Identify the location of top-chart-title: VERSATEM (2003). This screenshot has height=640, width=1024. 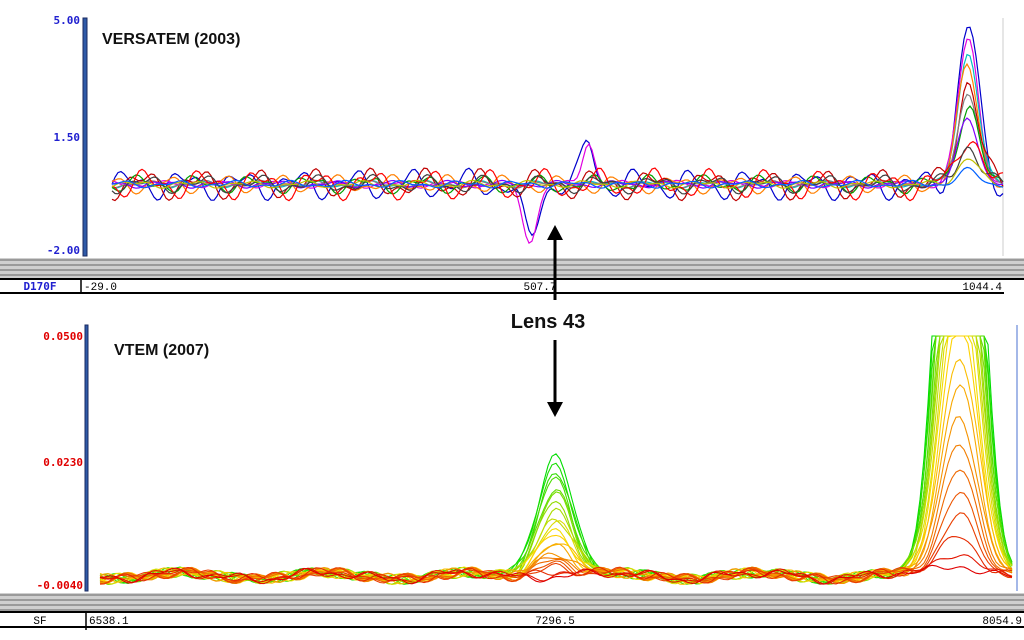
(171, 39).